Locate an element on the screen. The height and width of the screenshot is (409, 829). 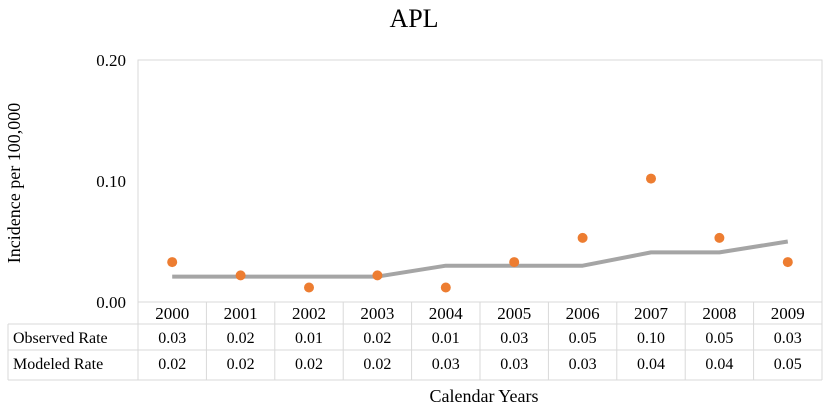
chart-title: APL is located at coordinates (413, 18).